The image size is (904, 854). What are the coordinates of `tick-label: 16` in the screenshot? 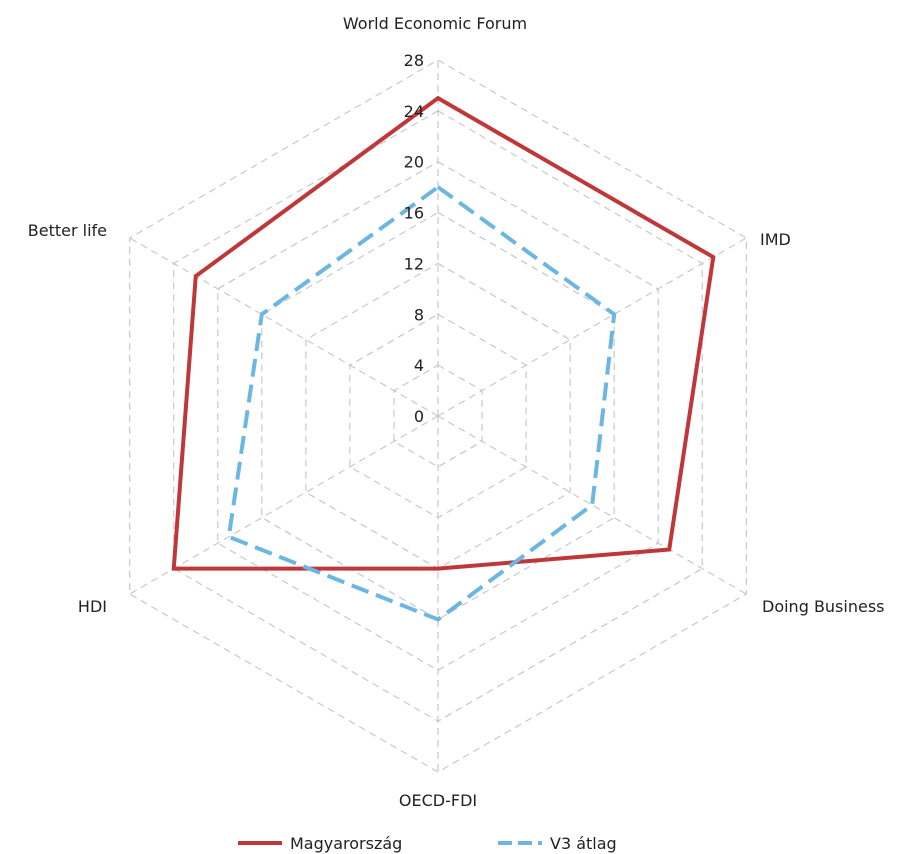 It's located at (414, 213).